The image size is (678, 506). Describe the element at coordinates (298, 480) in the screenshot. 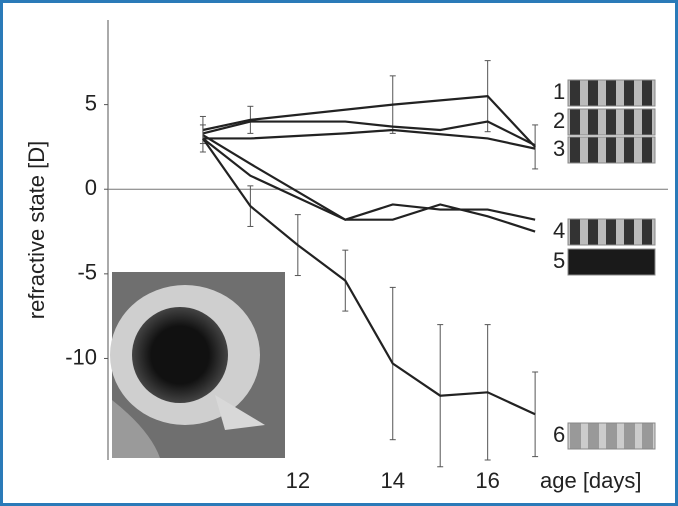

I see `x-tick-label: 12` at that location.